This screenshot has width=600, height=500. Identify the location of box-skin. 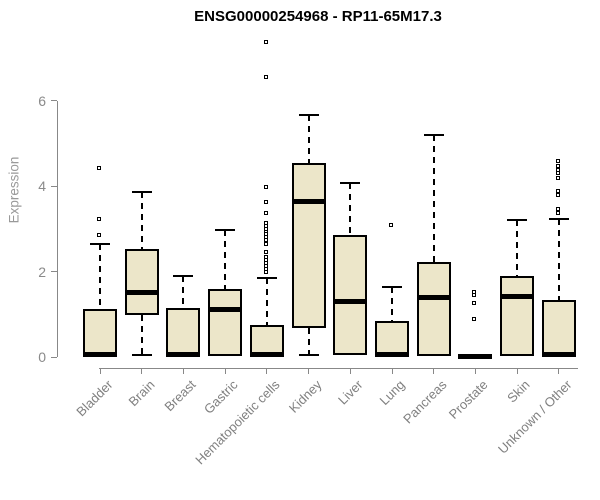
(517, 316).